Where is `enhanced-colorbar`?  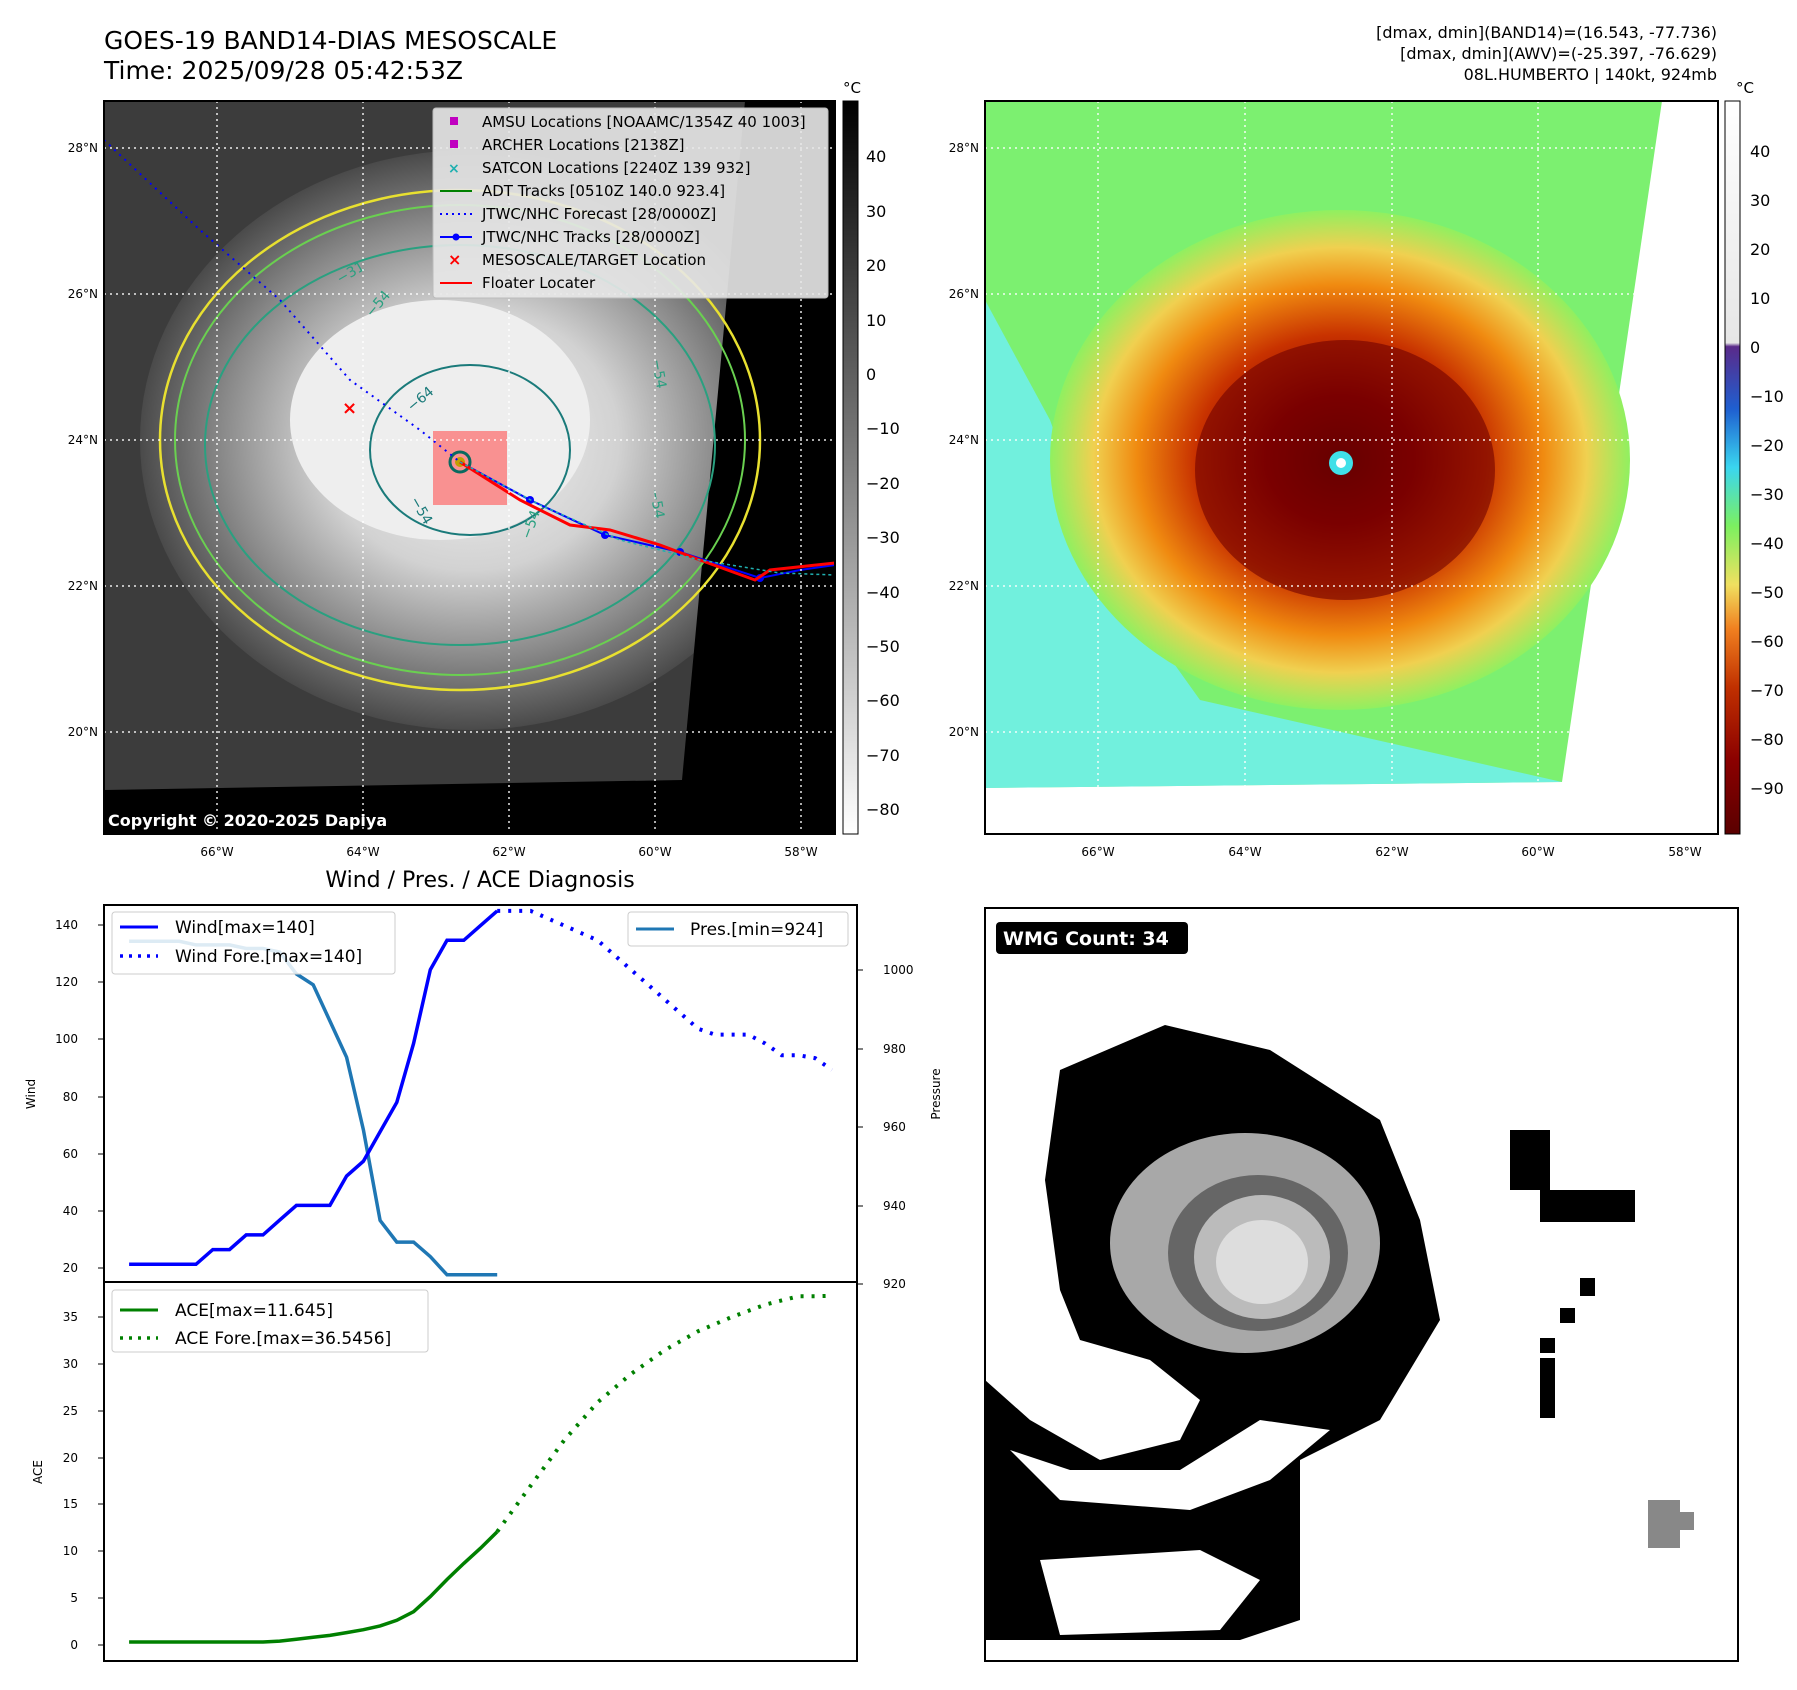 enhanced-colorbar is located at coordinates (1732, 467).